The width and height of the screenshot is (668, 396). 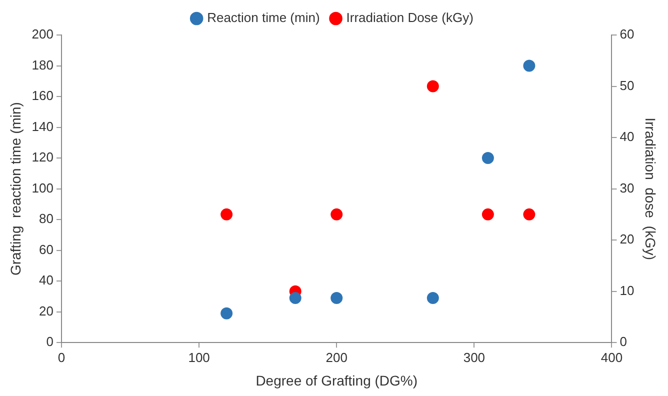 What do you see at coordinates (627, 290) in the screenshot?
I see `y2-tick-label: 10` at bounding box center [627, 290].